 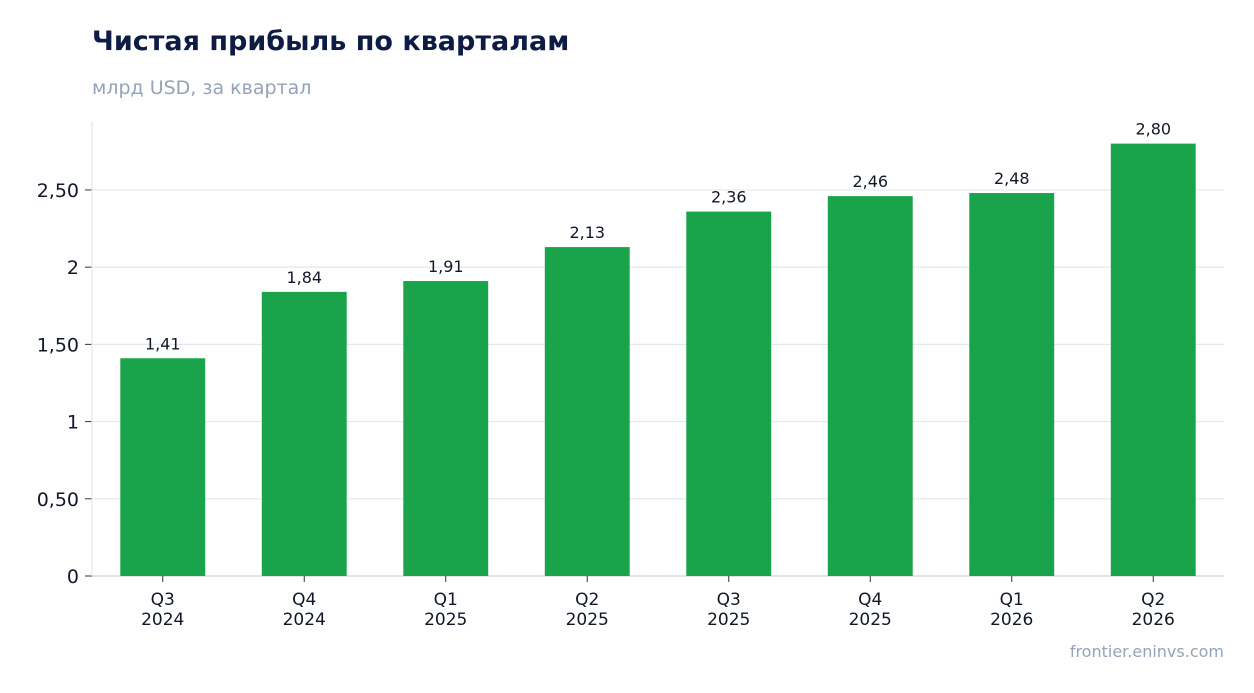 I want to click on y-tick-label: 0, so click(x=73, y=577).